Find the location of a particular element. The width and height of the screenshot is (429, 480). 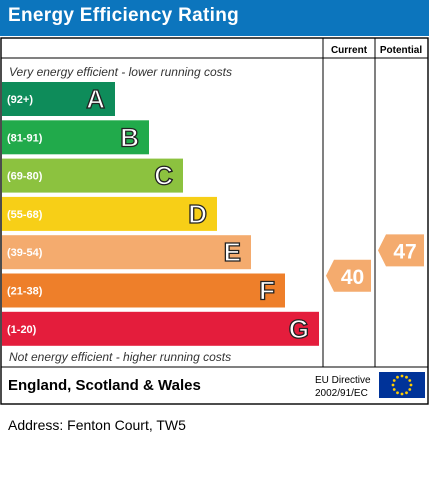

chart-title: Energy Efficiency Rating is located at coordinates (124, 15).